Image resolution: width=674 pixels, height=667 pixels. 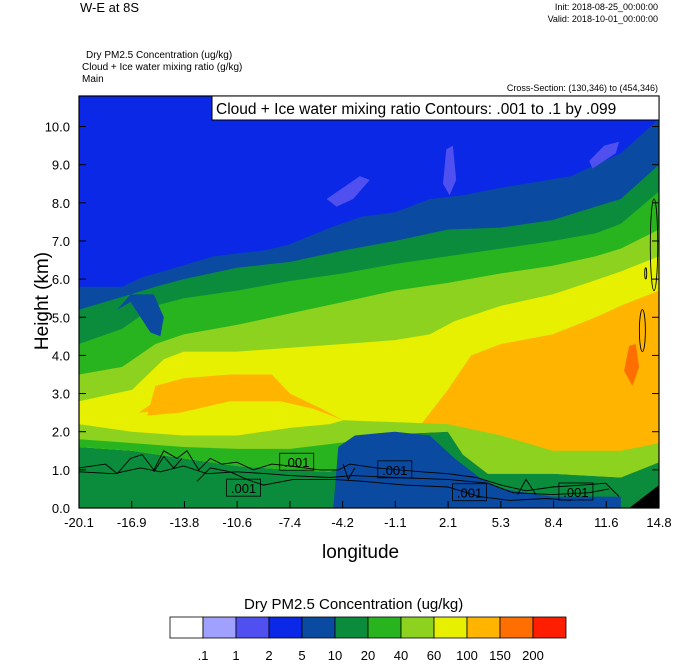 What do you see at coordinates (450, 170) in the screenshot?
I see `fill-lightblue-a` at bounding box center [450, 170].